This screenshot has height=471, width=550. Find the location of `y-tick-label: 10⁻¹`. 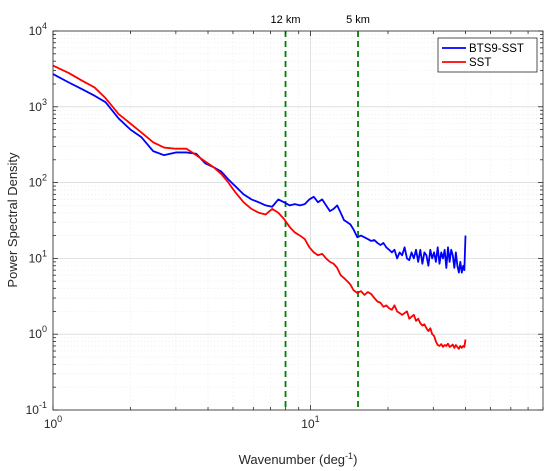

y-tick-label: 10⁻¹ is located at coordinates (36, 408).